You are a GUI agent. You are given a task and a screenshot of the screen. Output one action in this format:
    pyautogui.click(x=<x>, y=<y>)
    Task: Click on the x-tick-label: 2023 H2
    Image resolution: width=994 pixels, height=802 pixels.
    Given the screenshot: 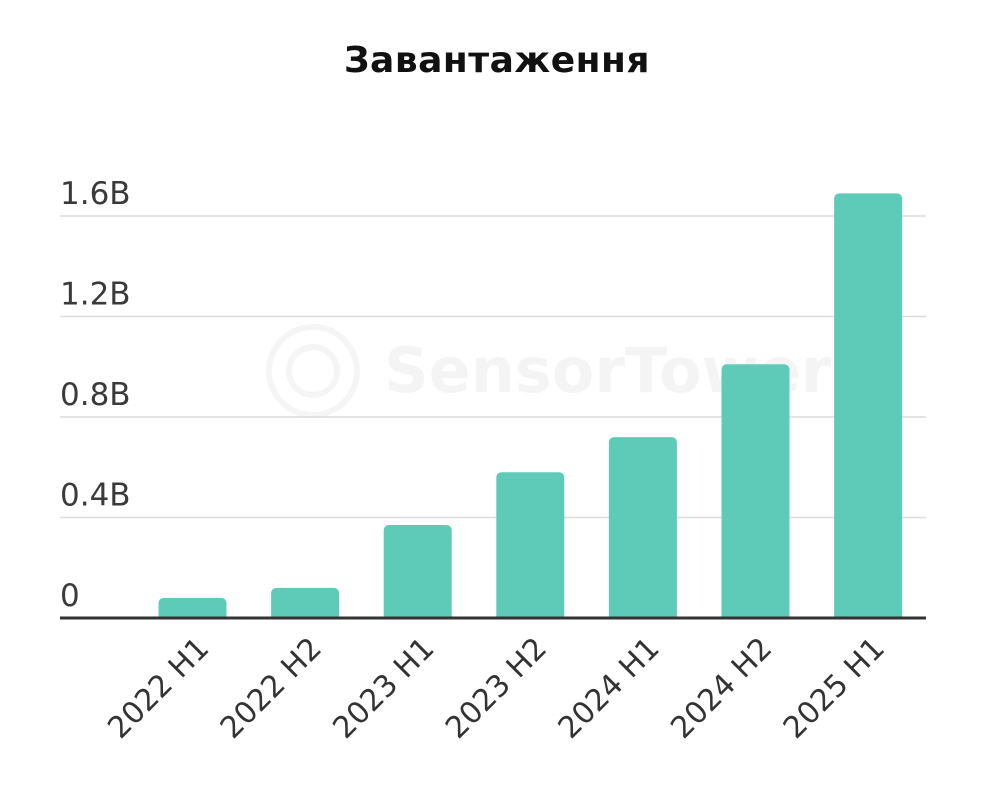 What is the action you would take?
    pyautogui.click(x=496, y=688)
    